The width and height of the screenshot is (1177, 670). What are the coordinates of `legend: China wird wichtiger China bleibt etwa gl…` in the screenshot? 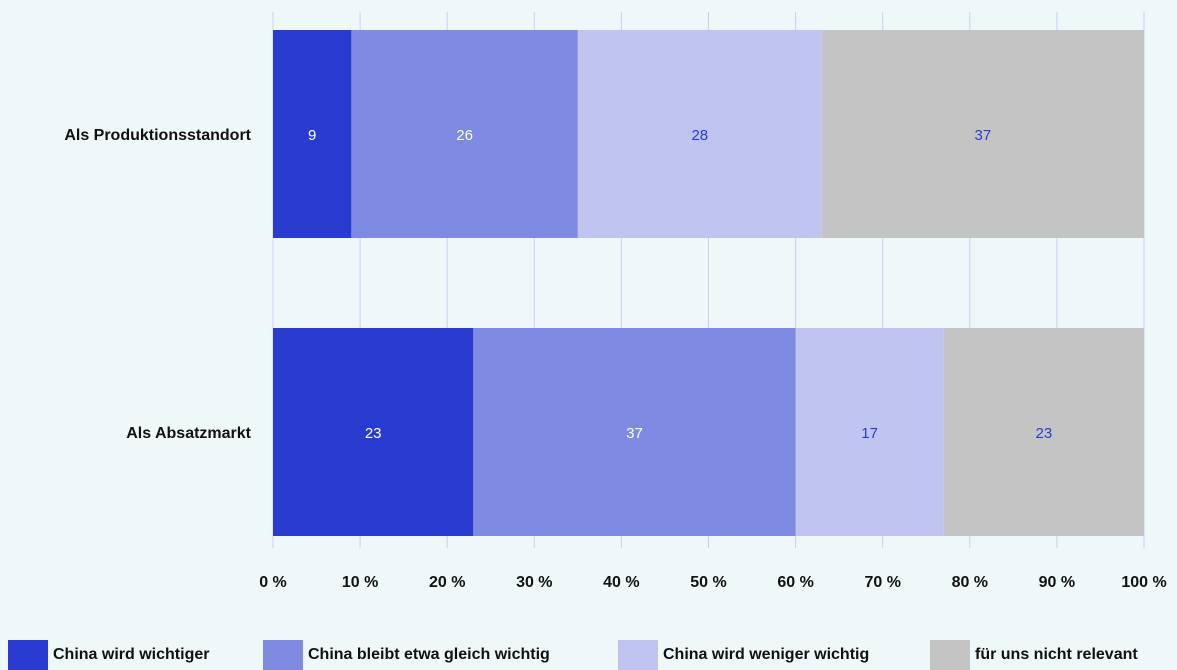 It's located at (592, 655).